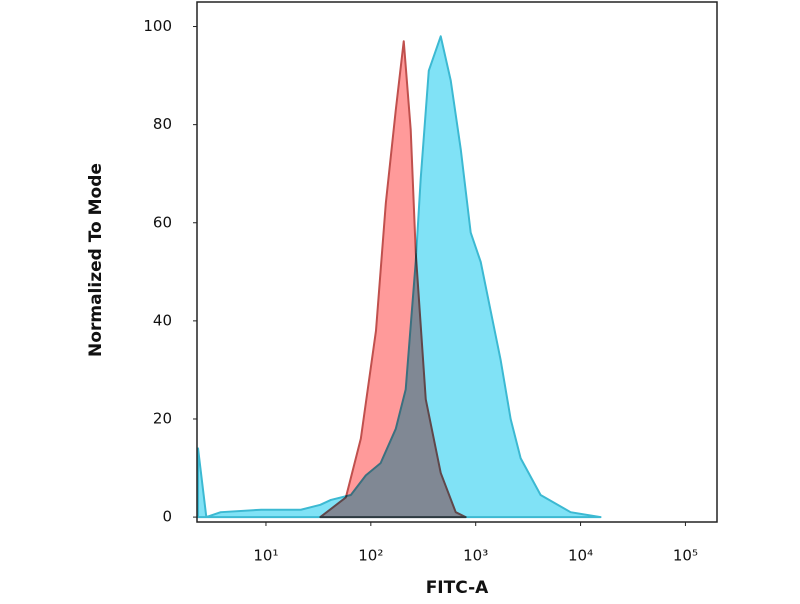 This screenshot has height=604, width=800. What do you see at coordinates (167, 517) in the screenshot?
I see `y-tick-label: 0` at bounding box center [167, 517].